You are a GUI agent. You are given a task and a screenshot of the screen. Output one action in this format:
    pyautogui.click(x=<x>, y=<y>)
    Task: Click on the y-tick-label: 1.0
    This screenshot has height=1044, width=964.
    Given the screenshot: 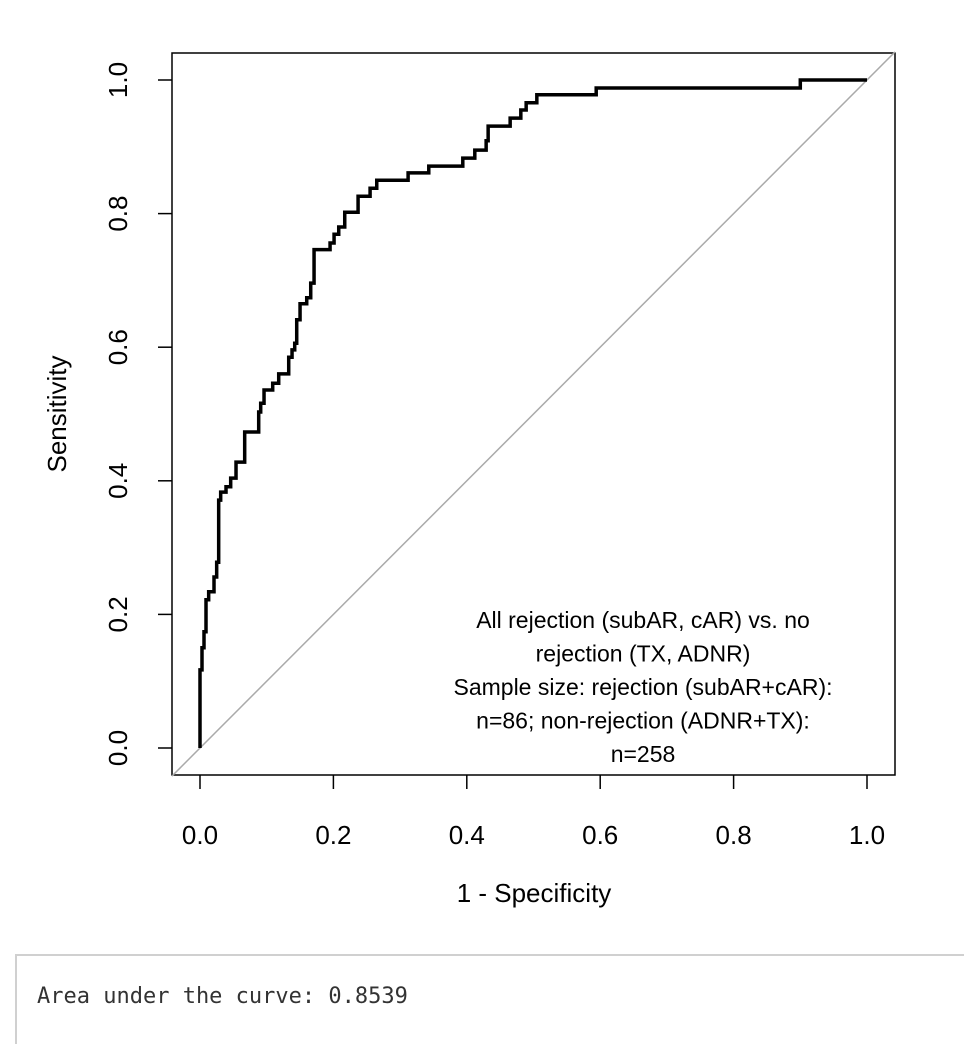 What is the action you would take?
    pyautogui.click(x=118, y=80)
    